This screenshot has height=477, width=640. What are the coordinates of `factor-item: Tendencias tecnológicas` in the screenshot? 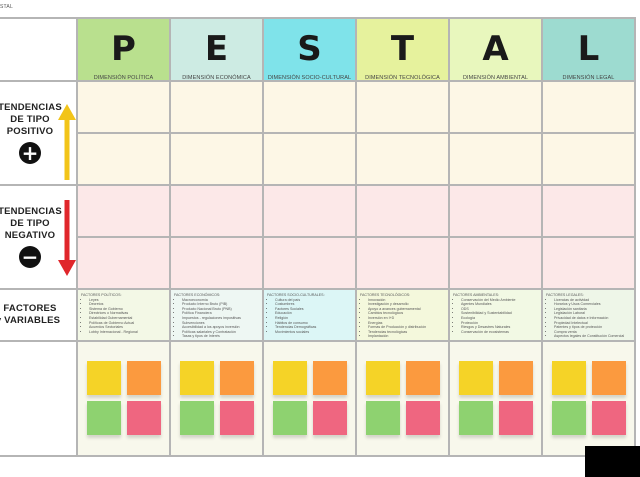 It's located at (406, 332).